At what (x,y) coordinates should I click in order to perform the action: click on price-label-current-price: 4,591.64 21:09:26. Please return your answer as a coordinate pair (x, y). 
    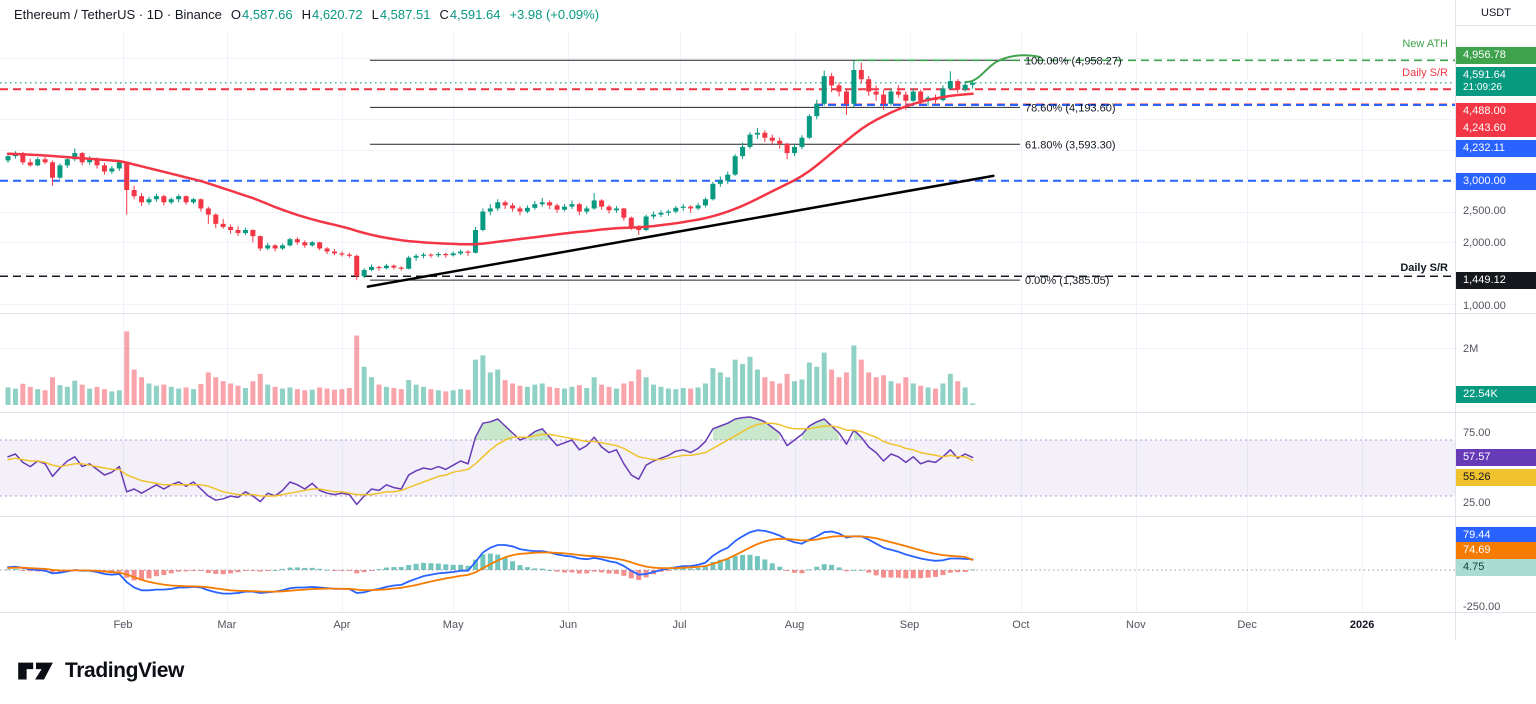
    Looking at the image, I should click on (1496, 81).